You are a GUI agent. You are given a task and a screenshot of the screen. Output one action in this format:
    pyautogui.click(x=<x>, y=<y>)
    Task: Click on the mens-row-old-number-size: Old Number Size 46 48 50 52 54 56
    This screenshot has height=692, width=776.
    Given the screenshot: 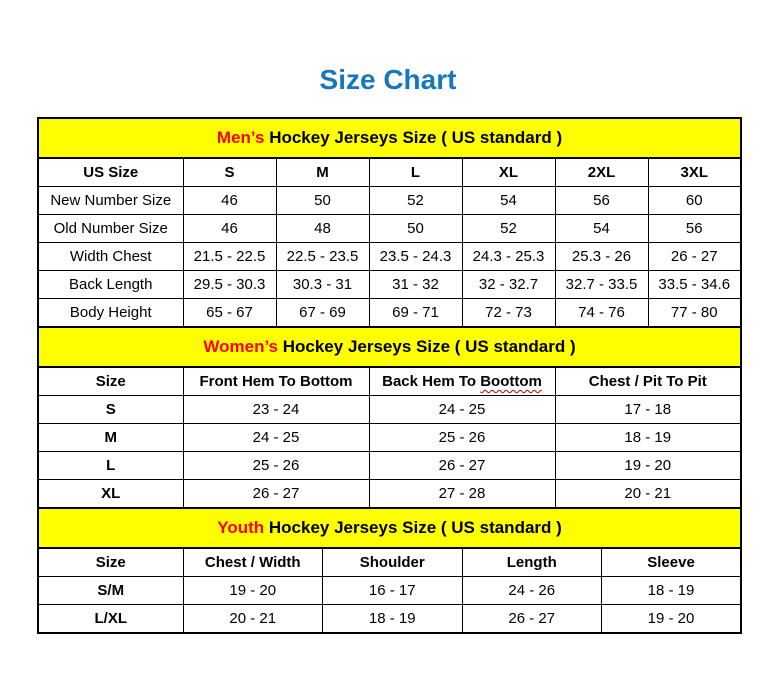 What is the action you would take?
    pyautogui.click(x=389, y=228)
    